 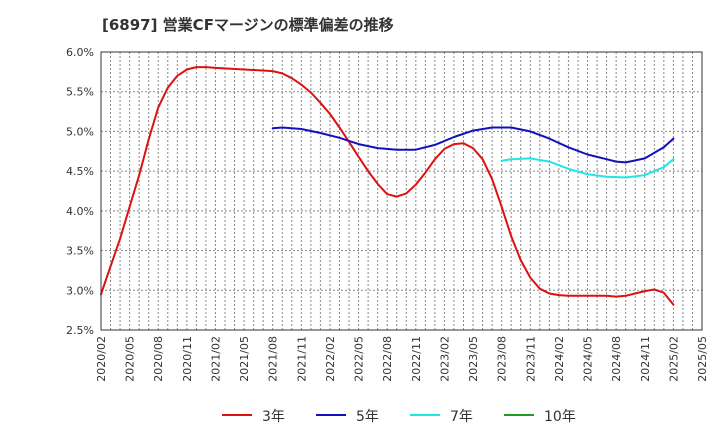 I want to click on y-tick-label: 5.5%, so click(x=80, y=92).